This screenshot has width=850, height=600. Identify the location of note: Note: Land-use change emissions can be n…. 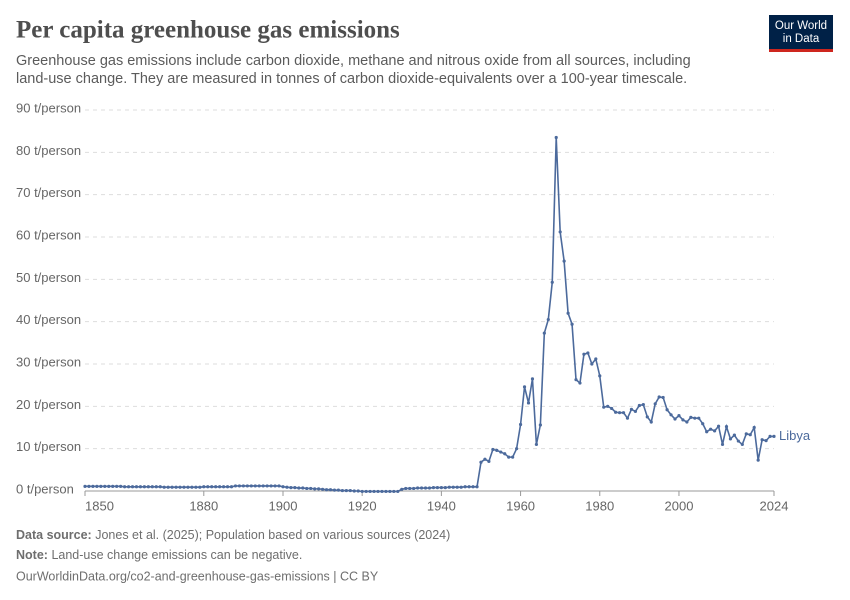
(159, 555).